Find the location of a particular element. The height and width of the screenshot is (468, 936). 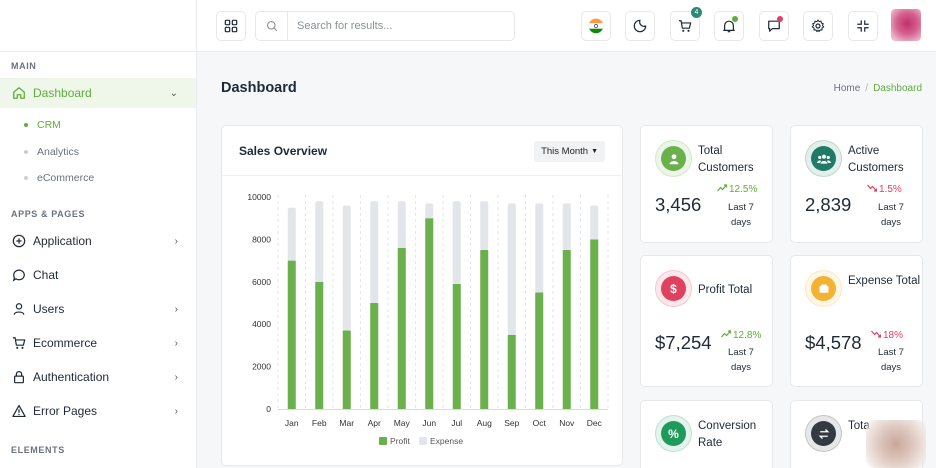

search-icon is located at coordinates (272, 26).